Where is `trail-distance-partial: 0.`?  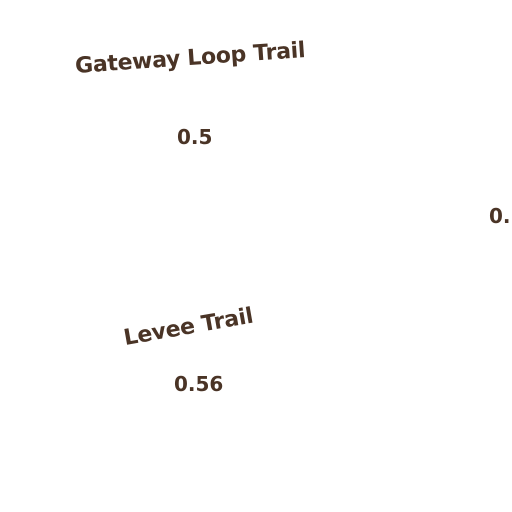 trail-distance-partial: 0. is located at coordinates (500, 216).